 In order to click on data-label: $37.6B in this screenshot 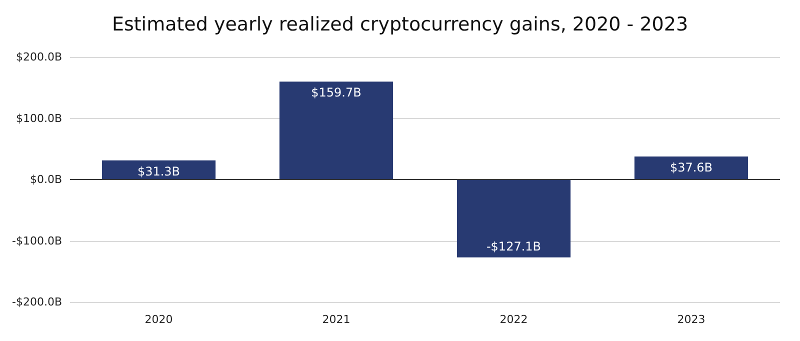, I will do `click(691, 167)`.